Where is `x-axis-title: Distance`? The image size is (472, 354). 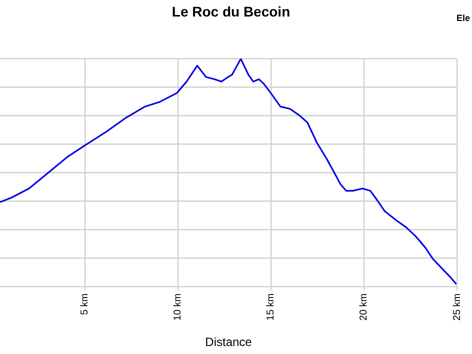 x-axis-title: Distance is located at coordinates (228, 342).